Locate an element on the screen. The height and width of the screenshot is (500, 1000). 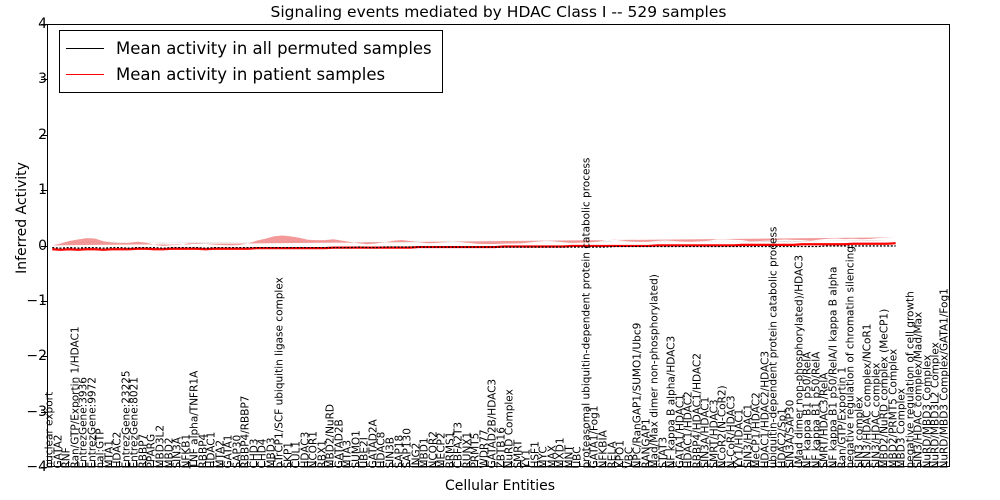
permuted-mean-line is located at coordinates (474, 247).